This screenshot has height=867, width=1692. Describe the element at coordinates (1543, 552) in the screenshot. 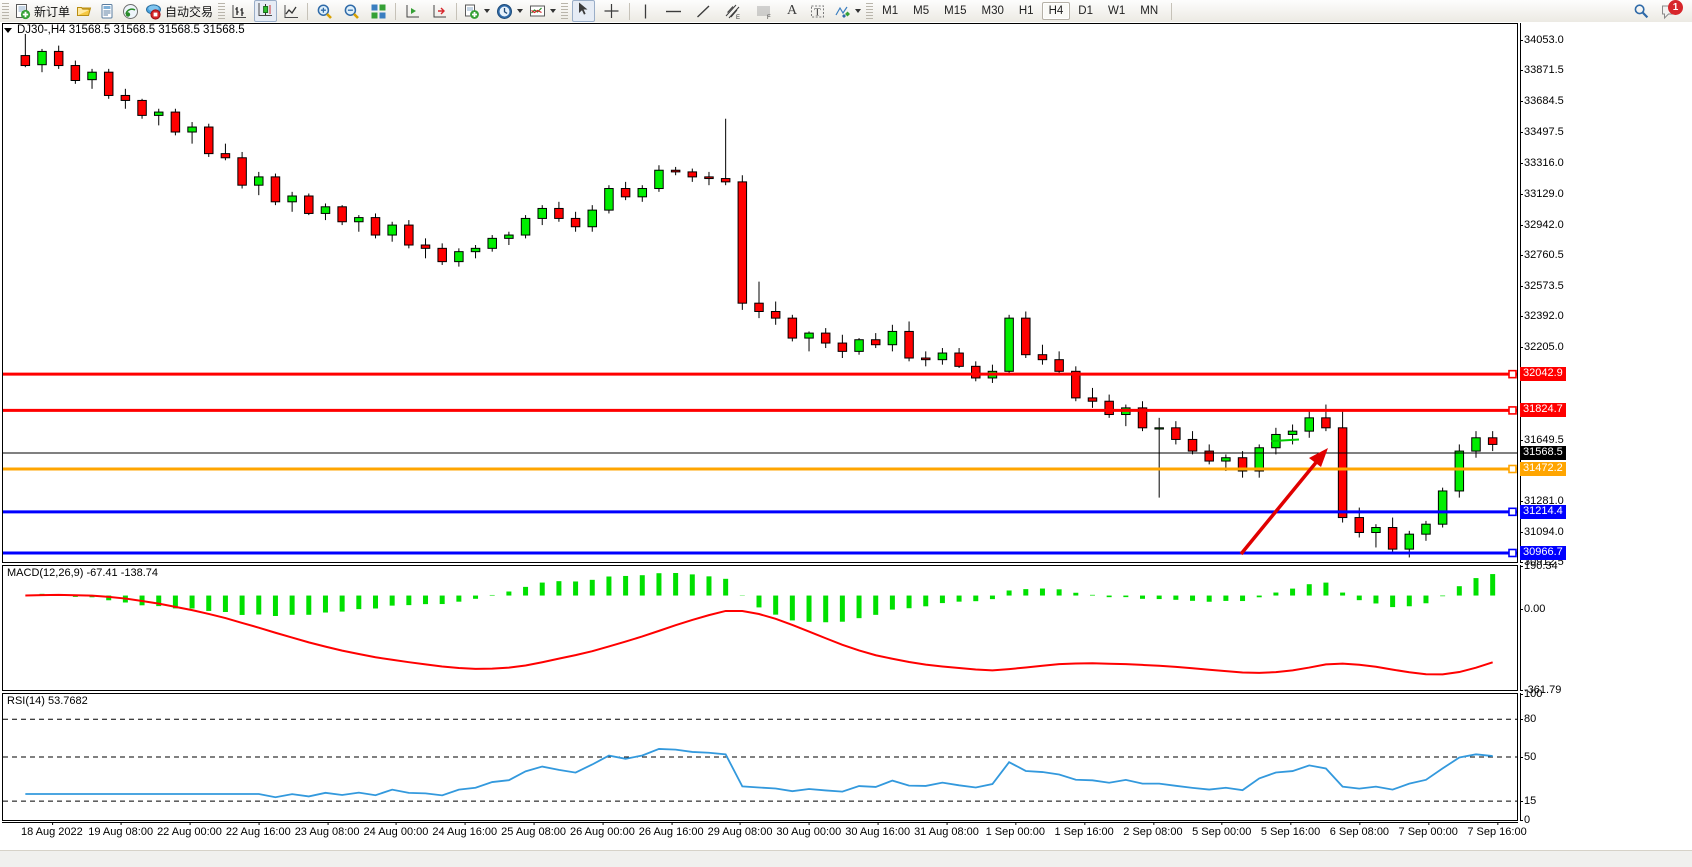

I see `price-label-support: 30966.7` at that location.